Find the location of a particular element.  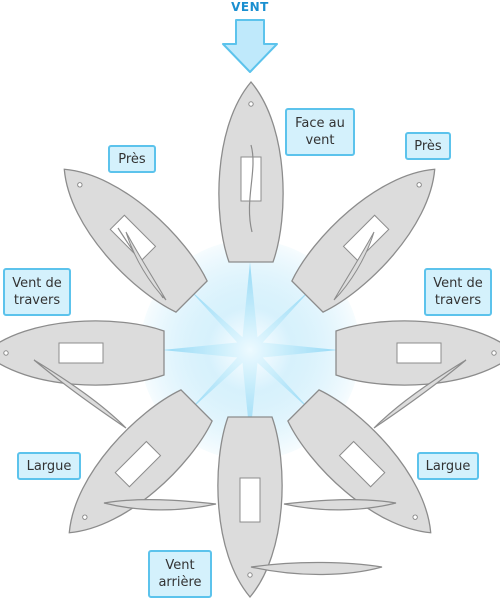

label-vent-de-travers-left: Vent de travers is located at coordinates (37, 292).